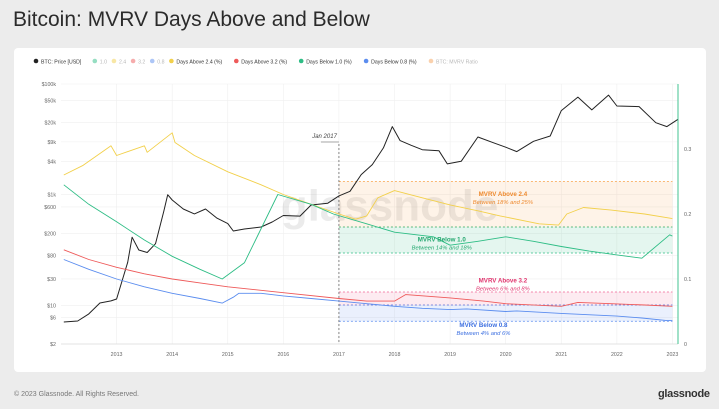  What do you see at coordinates (51, 280) in the screenshot?
I see `y-left-tick-3: $30` at bounding box center [51, 280].